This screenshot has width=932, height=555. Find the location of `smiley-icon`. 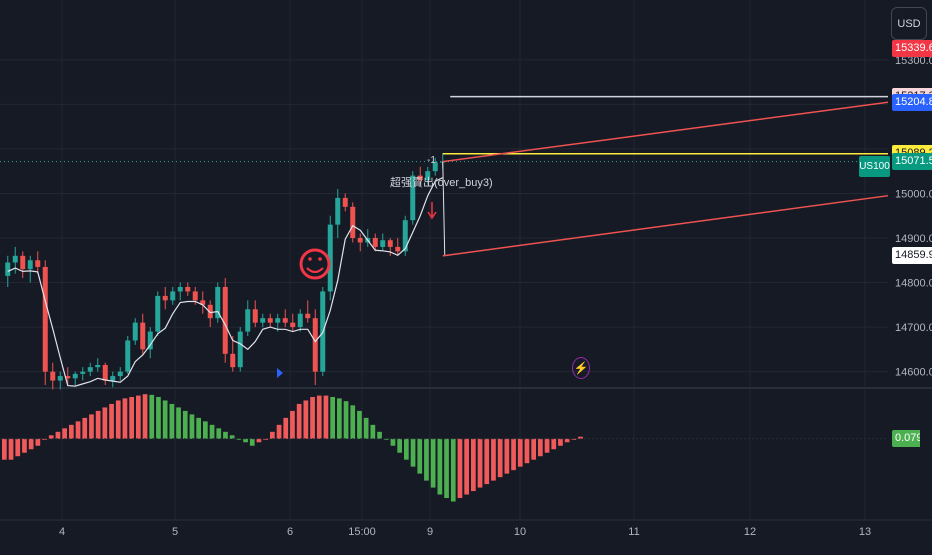

smiley-icon is located at coordinates (315, 264).